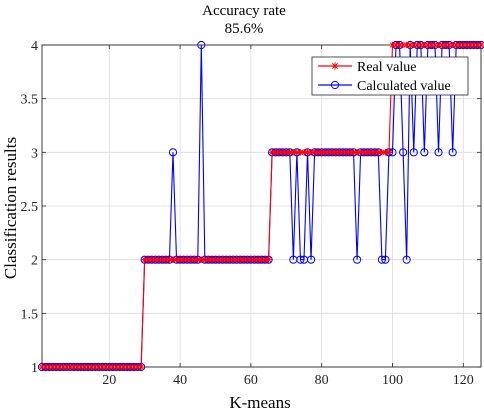 This screenshot has width=484, height=414. I want to click on x-tick-label: 120, so click(463, 380).